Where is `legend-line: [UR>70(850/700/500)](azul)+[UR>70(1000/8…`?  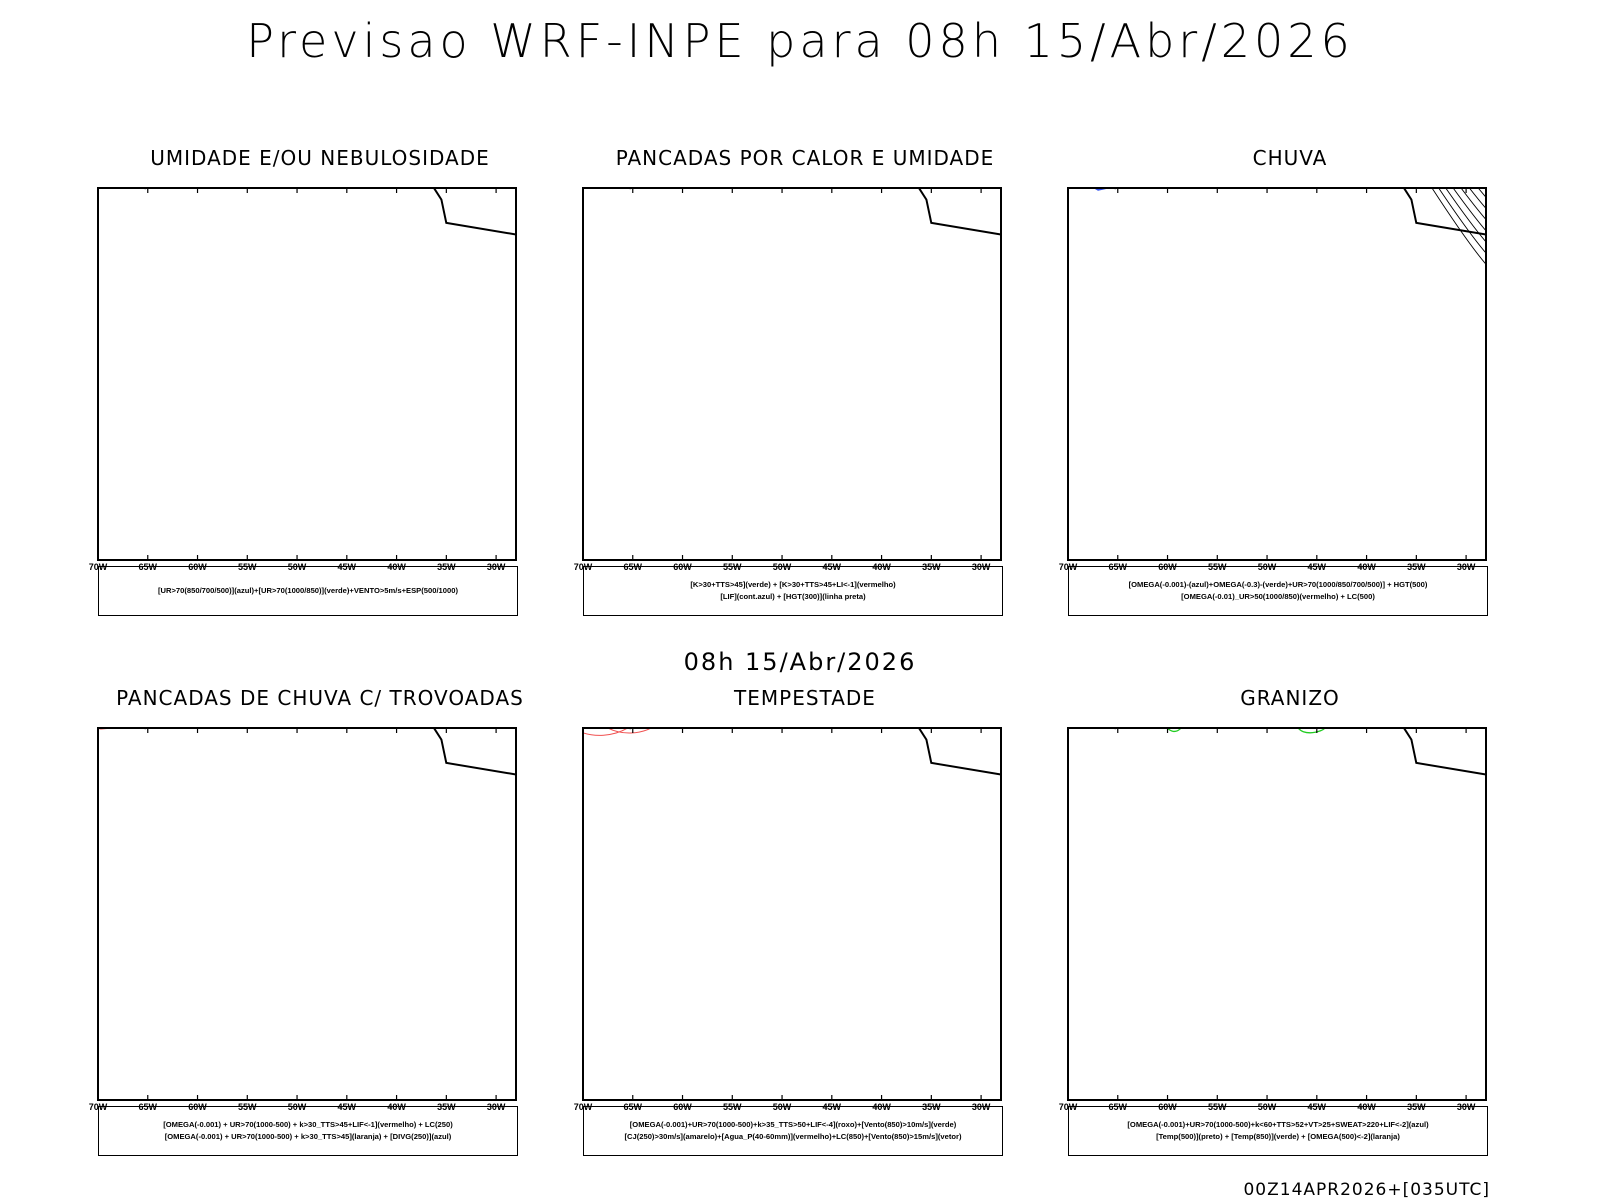 legend-line: [UR>70(850/700/500)](azul)+[UR>70(1000/8… is located at coordinates (308, 590).